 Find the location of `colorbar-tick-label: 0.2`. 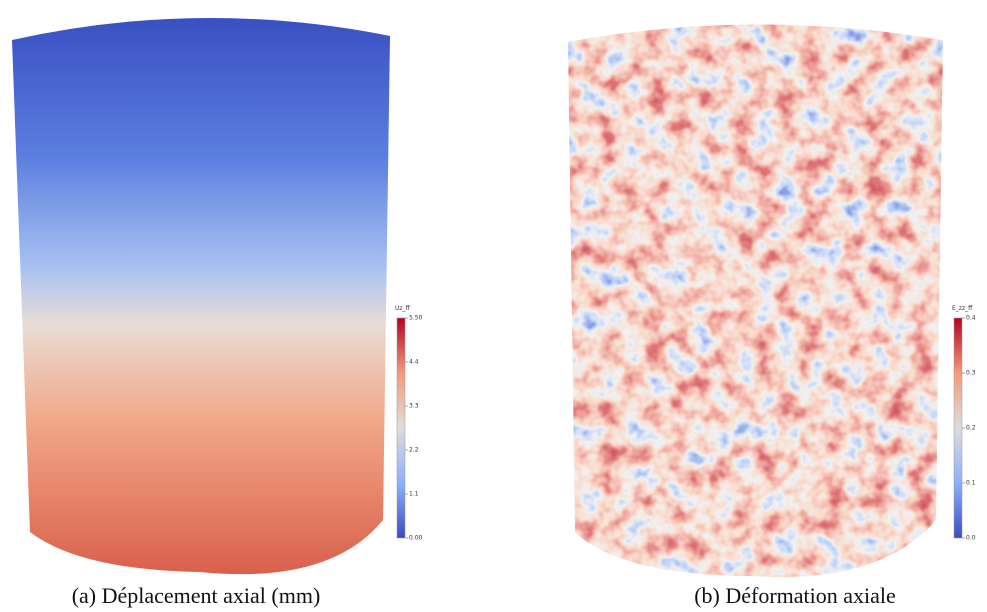

colorbar-tick-label: 0.2 is located at coordinates (971, 428).